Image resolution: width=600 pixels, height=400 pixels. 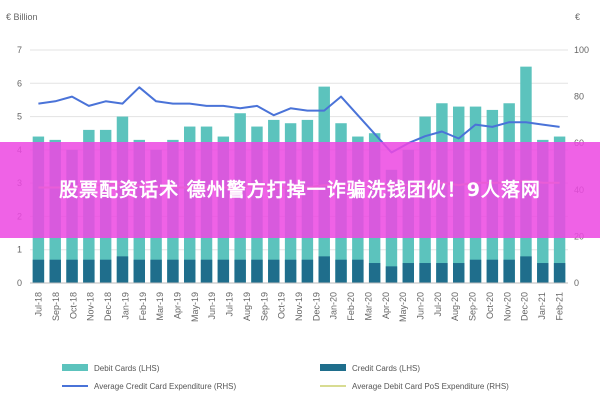 What do you see at coordinates (73, 305) in the screenshot?
I see `x-axis-tick-label: Oct-18` at bounding box center [73, 305].